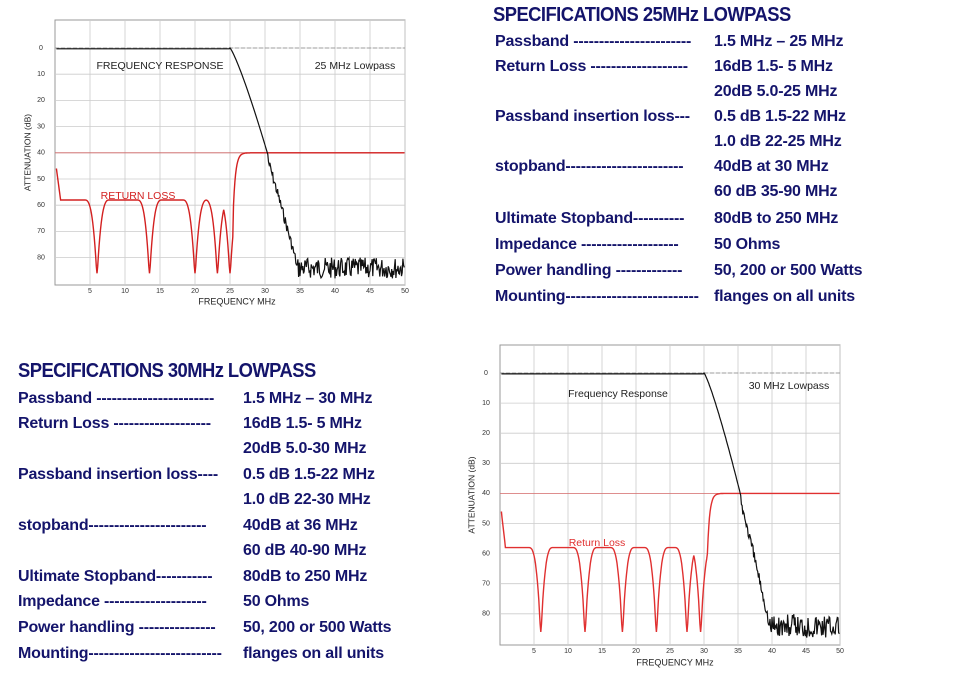  I want to click on chart-title: Frequency Response, so click(618, 394).